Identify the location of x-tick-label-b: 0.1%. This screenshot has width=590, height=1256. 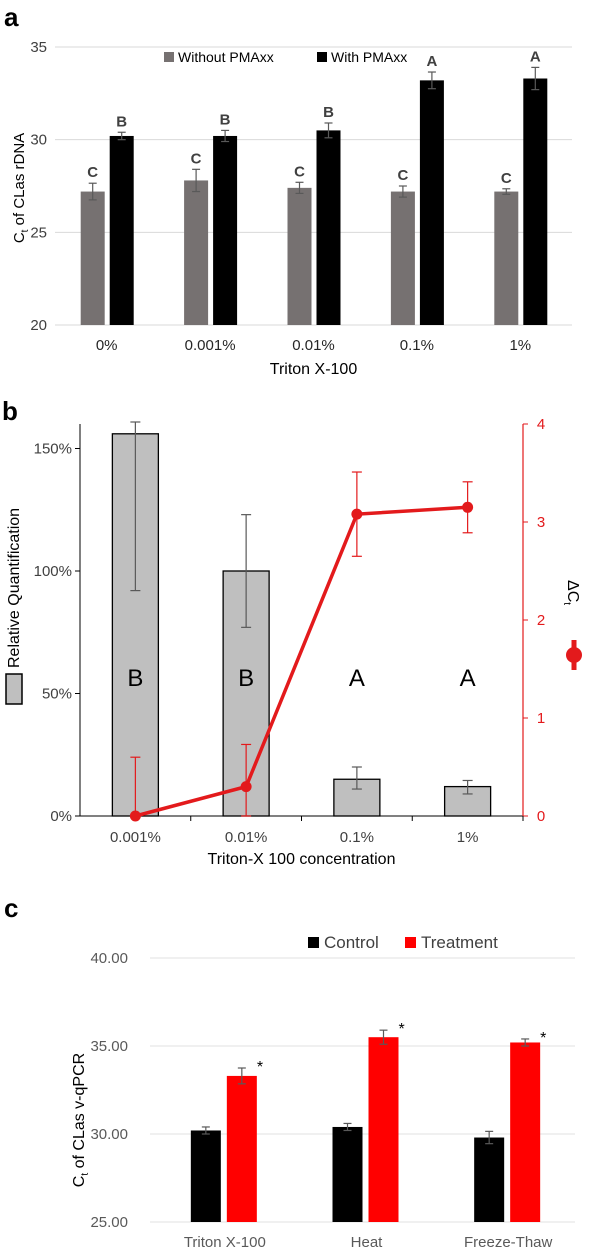
(357, 837).